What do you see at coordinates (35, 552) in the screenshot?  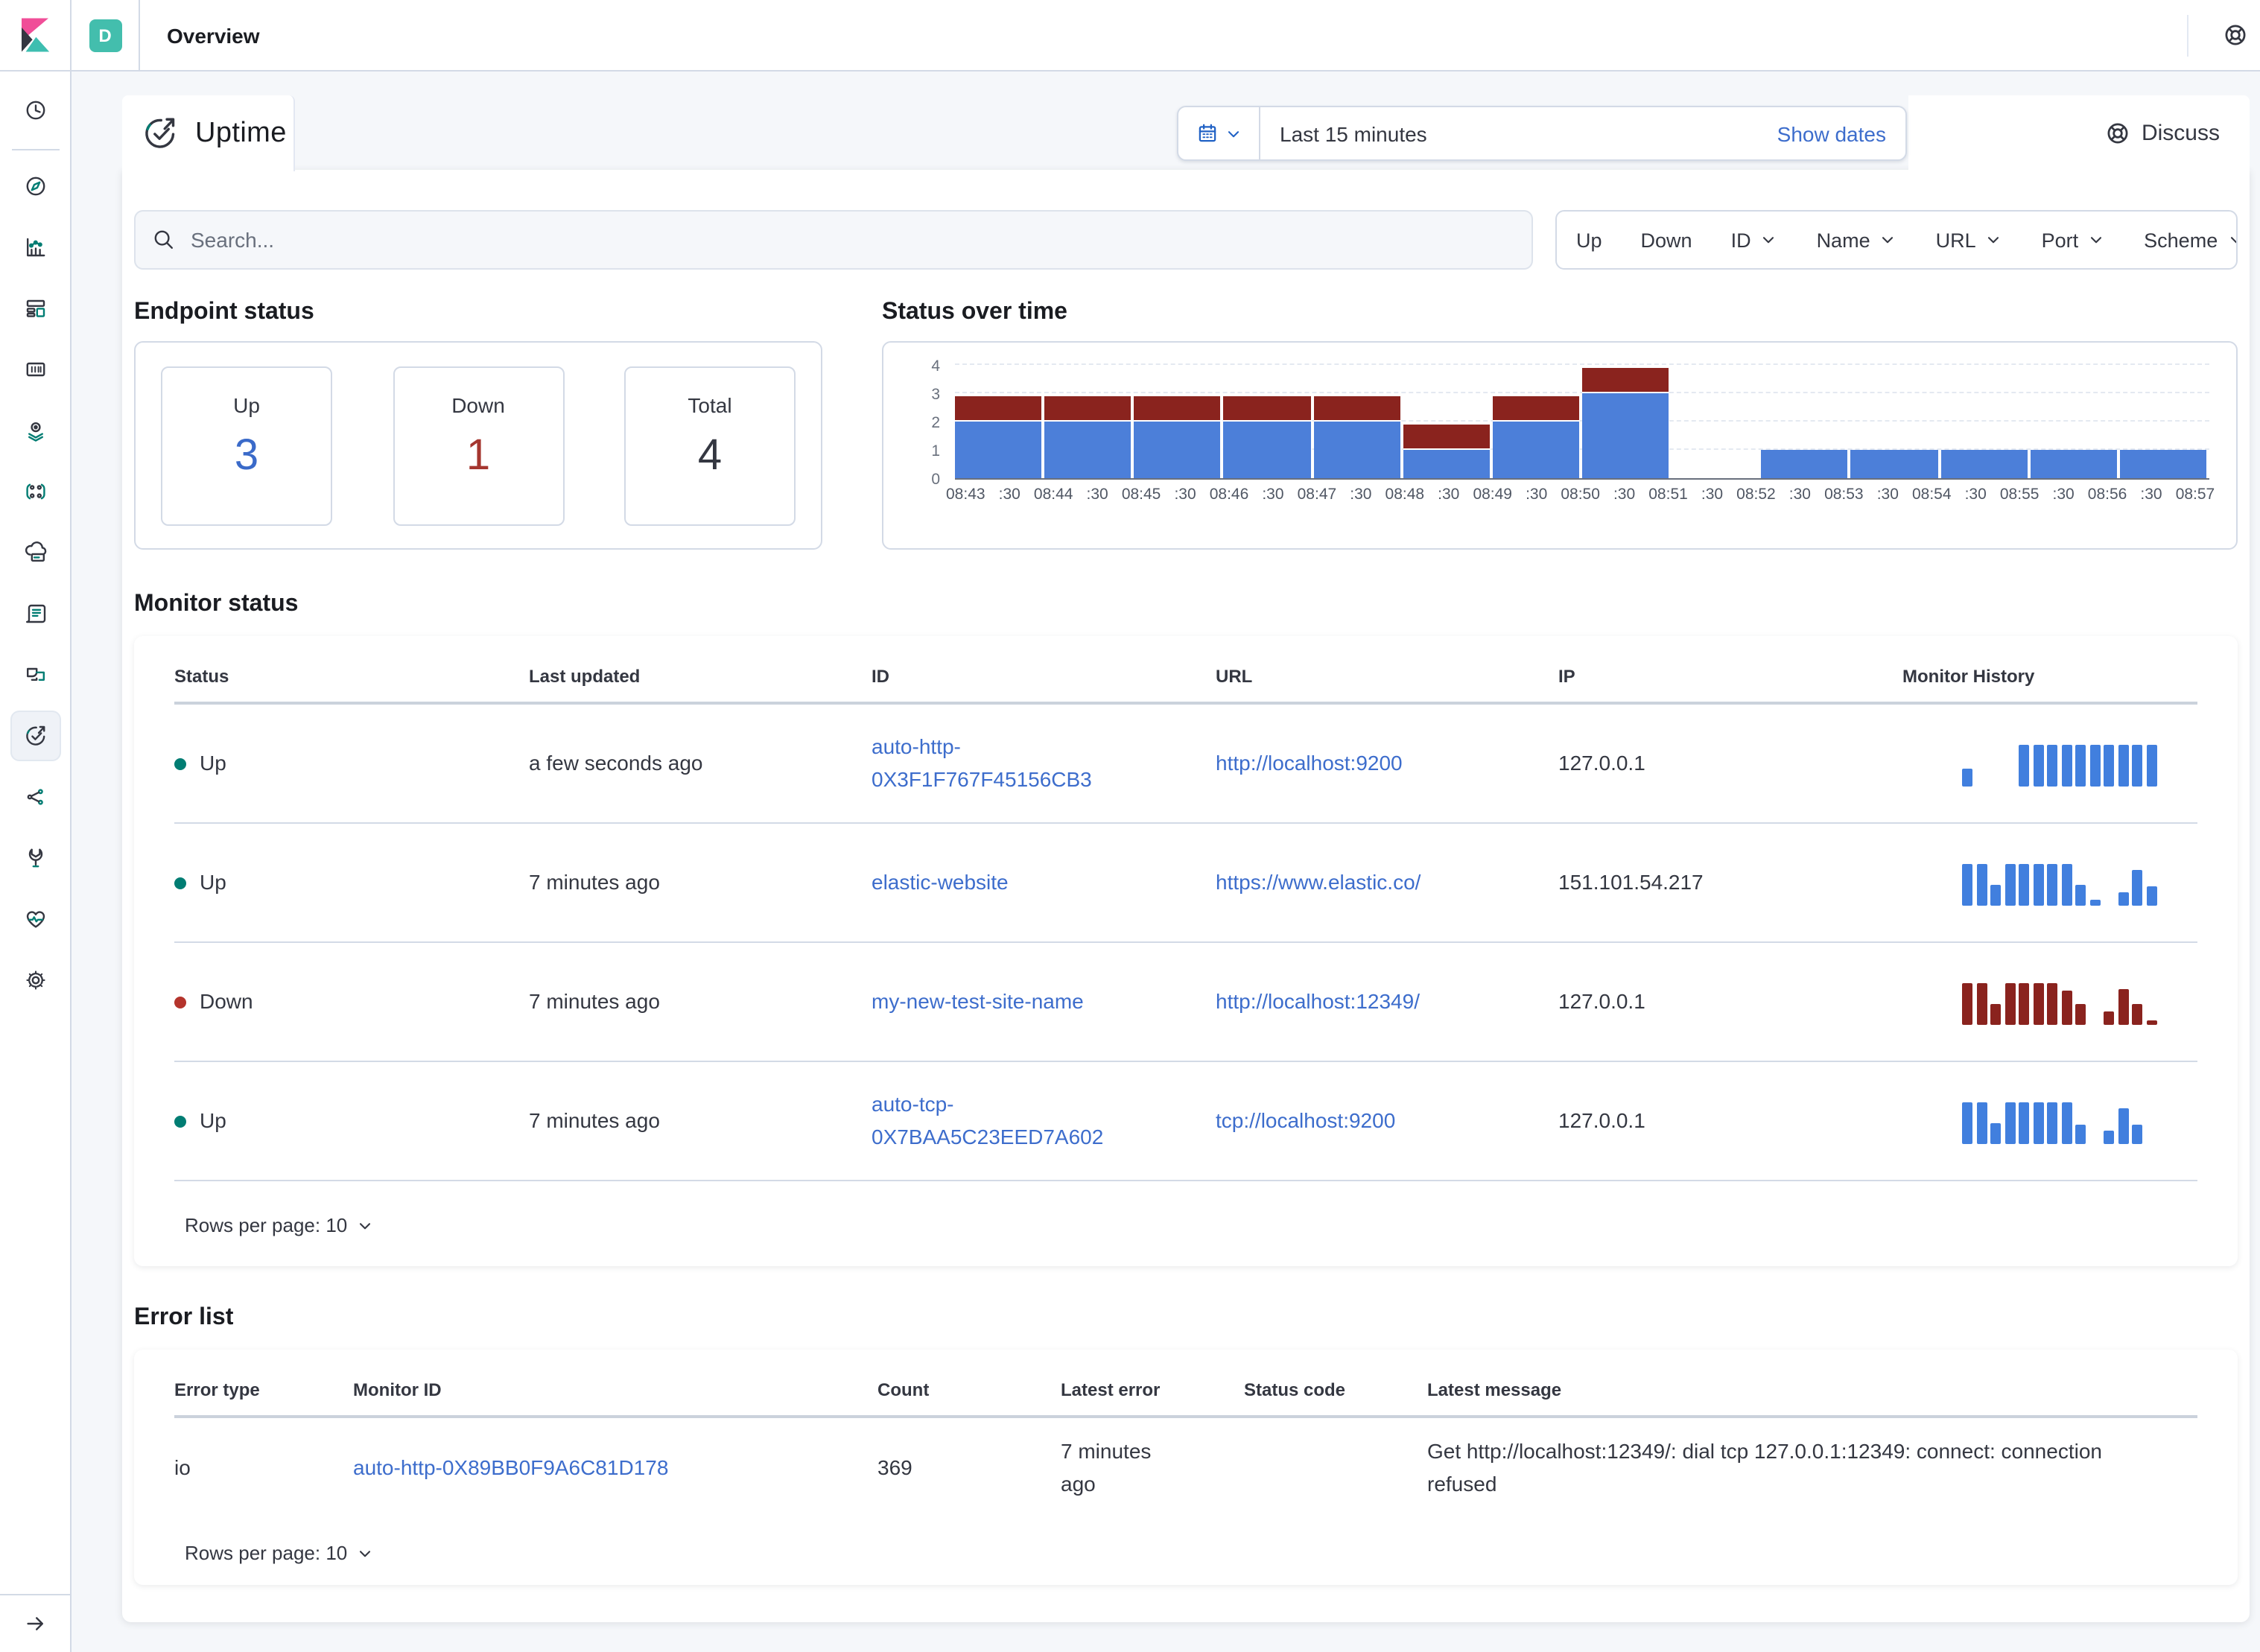 I see `sidebar-item-infrastructure` at bounding box center [35, 552].